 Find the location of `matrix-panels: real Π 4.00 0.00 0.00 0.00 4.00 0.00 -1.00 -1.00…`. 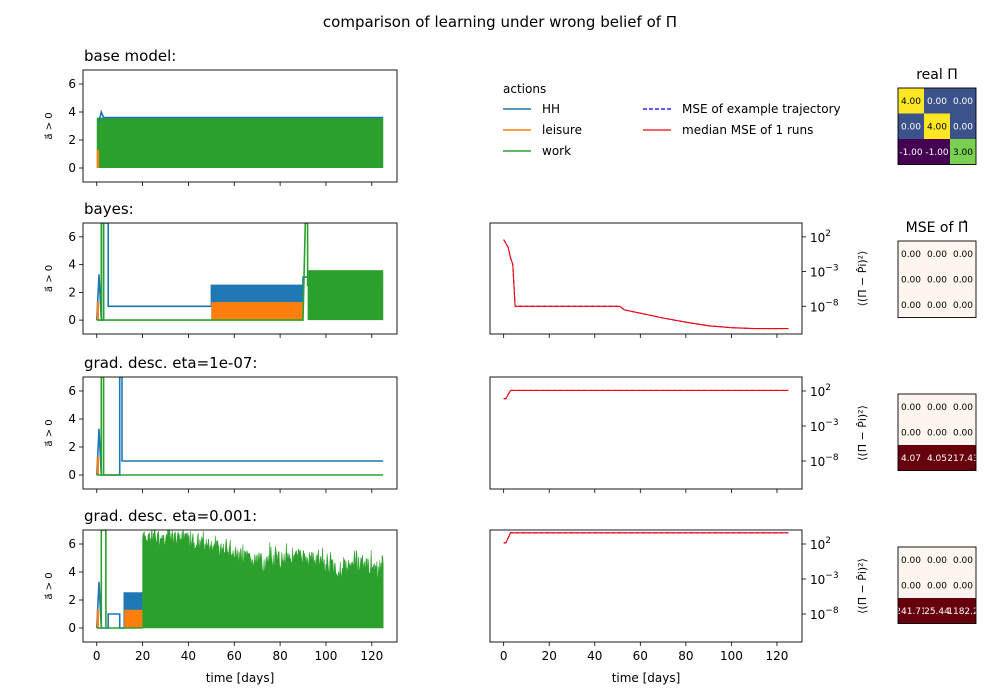

matrix-panels: real Π 4.00 0.00 0.00 0.00 4.00 0.00 -1.00 -1.00… is located at coordinates (937, 345).